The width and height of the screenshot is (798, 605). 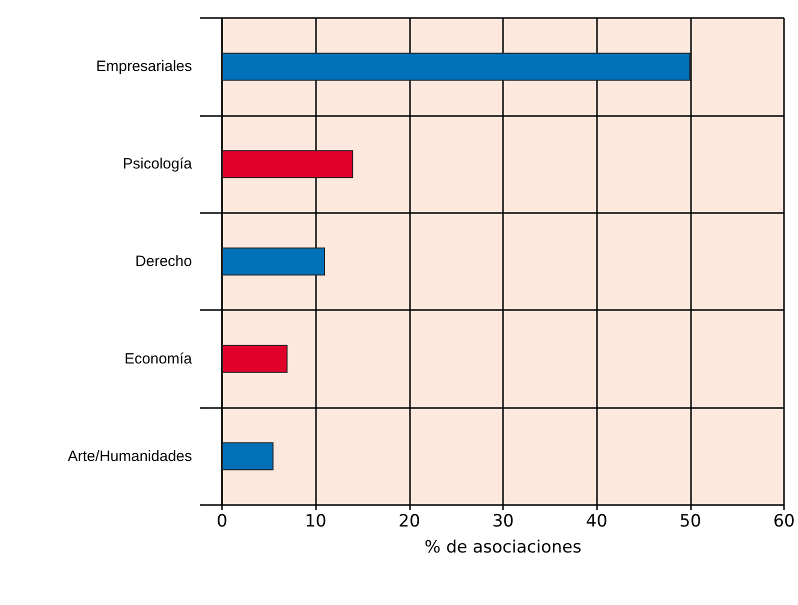 I want to click on x-tick-label: 40, so click(x=597, y=522).